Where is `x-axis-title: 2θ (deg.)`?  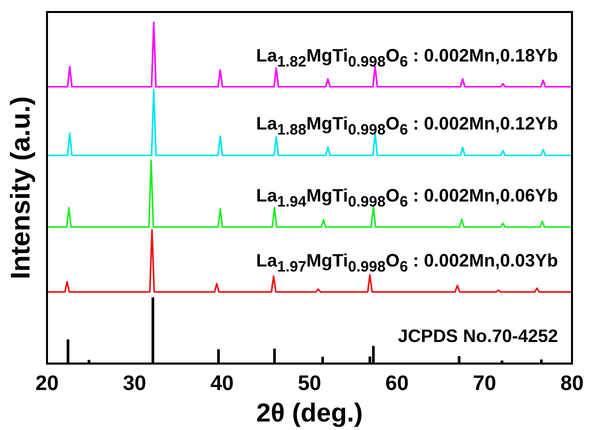
x-axis-title: 2θ (deg.) is located at coordinates (309, 413).